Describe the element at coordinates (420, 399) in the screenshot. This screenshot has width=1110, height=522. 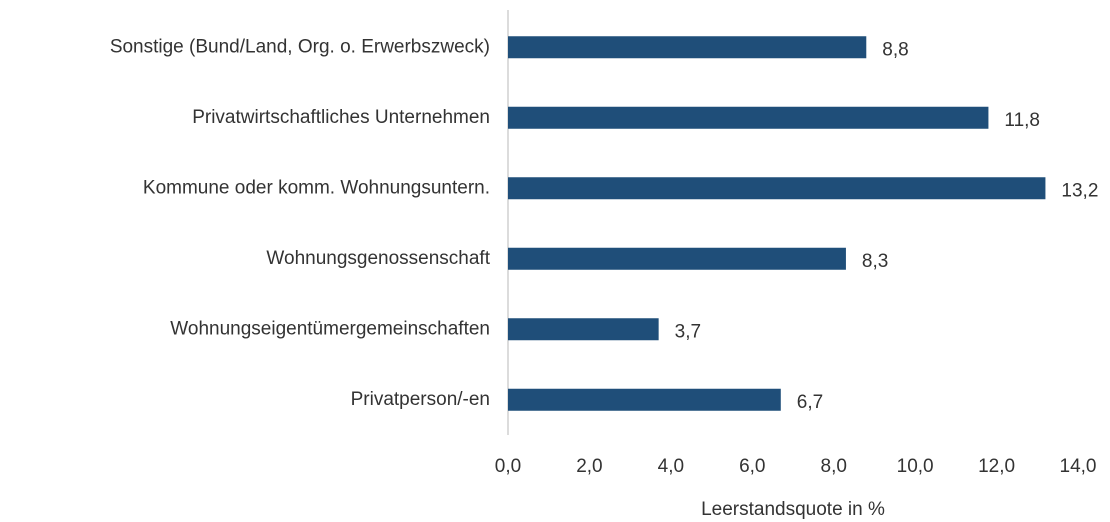
I see `y-tick-label: Privatperson/-en` at that location.